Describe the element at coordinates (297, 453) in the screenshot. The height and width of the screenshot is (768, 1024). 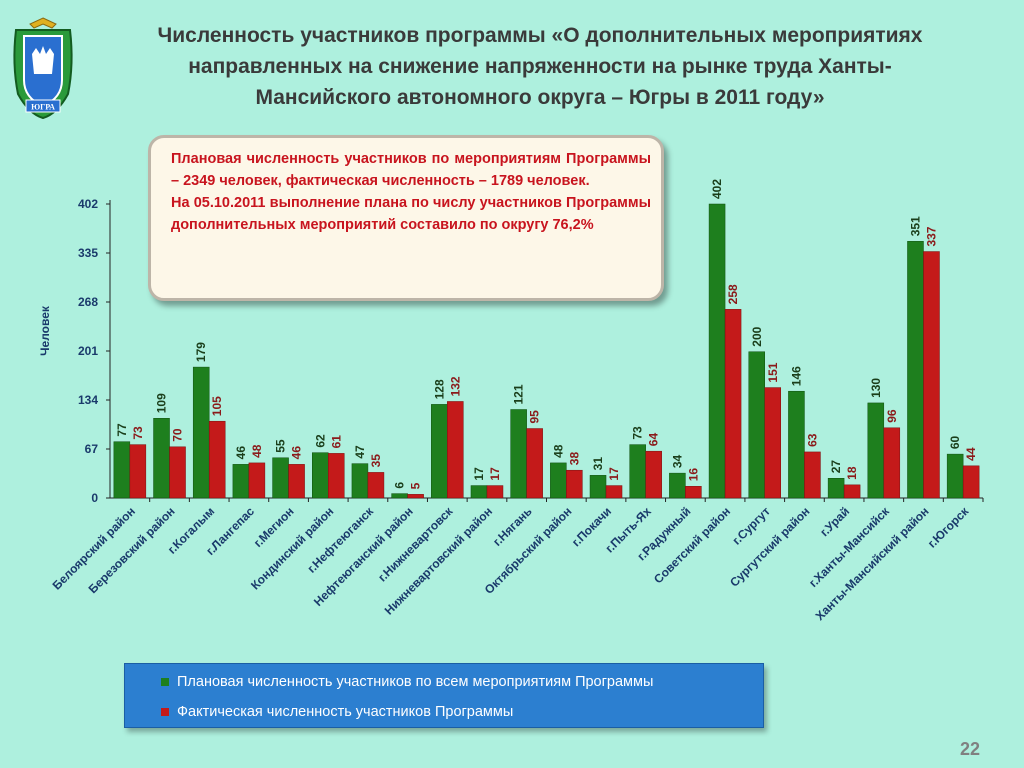
I see `data-label-actual: 46` at that location.